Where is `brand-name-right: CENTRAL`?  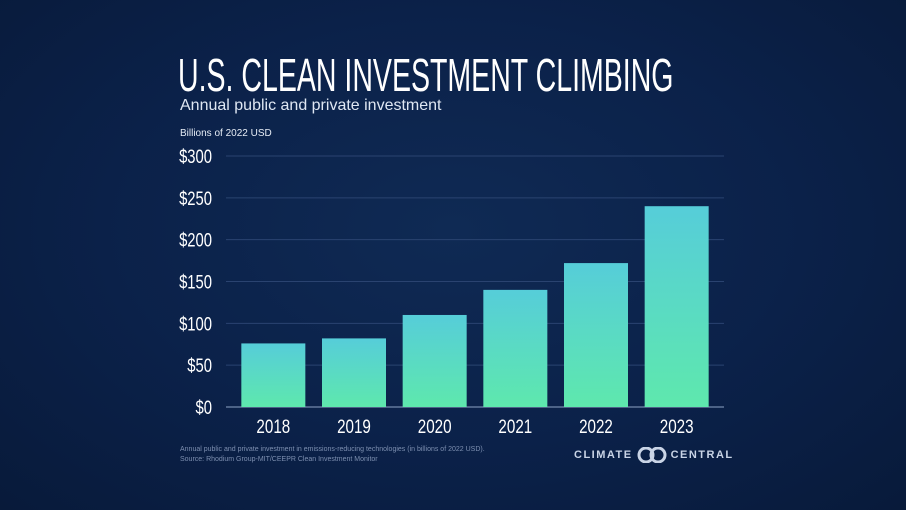 brand-name-right: CENTRAL is located at coordinates (702, 455).